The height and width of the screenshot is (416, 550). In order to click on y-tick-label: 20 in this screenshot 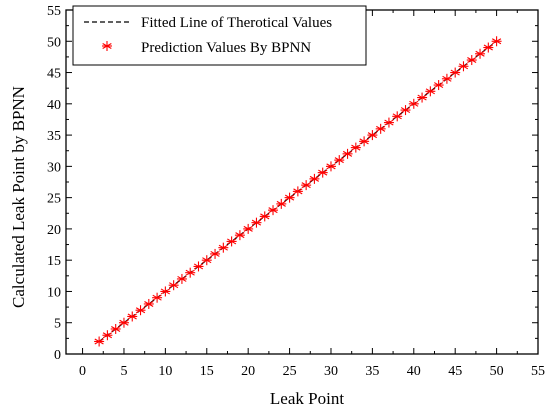, I will do `click(54, 230)`.